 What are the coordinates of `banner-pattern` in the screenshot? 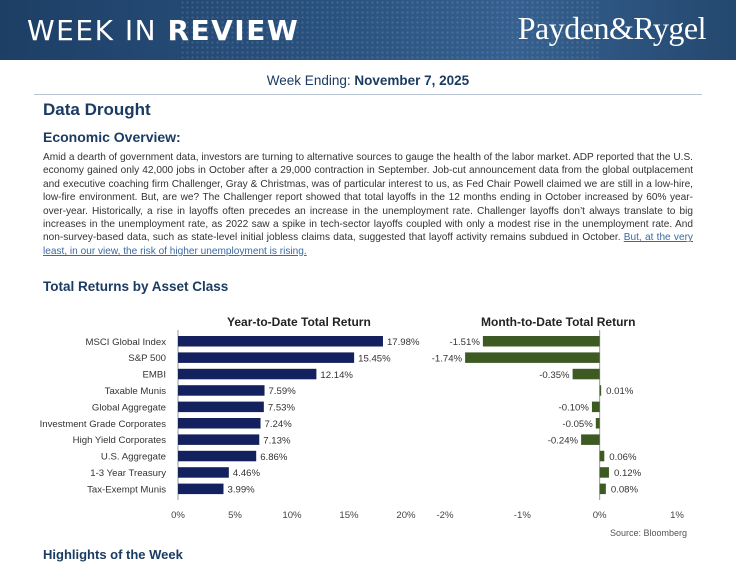 It's located at (390, 30).